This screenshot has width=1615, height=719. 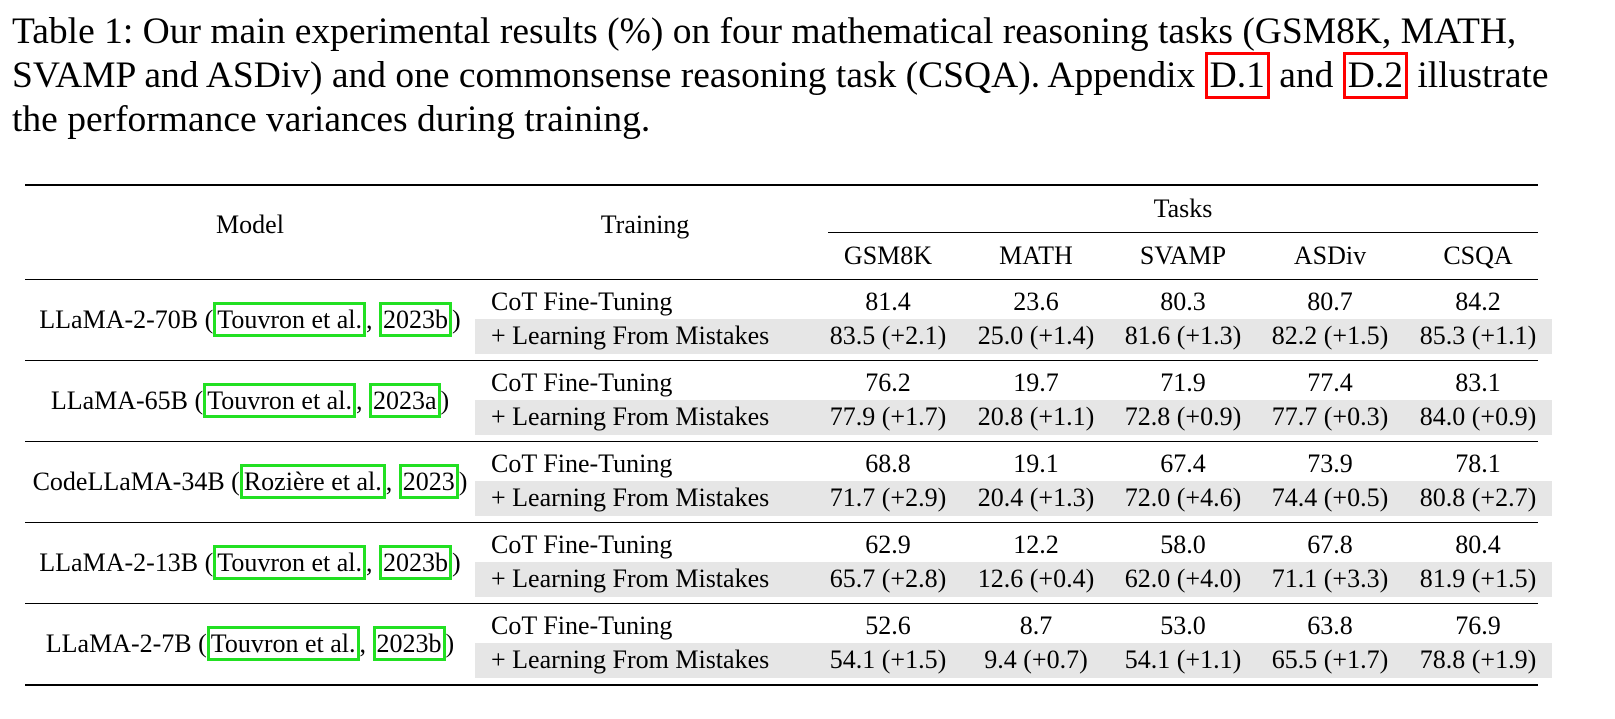 What do you see at coordinates (1375, 75) in the screenshot?
I see `appendix-link: D.2` at bounding box center [1375, 75].